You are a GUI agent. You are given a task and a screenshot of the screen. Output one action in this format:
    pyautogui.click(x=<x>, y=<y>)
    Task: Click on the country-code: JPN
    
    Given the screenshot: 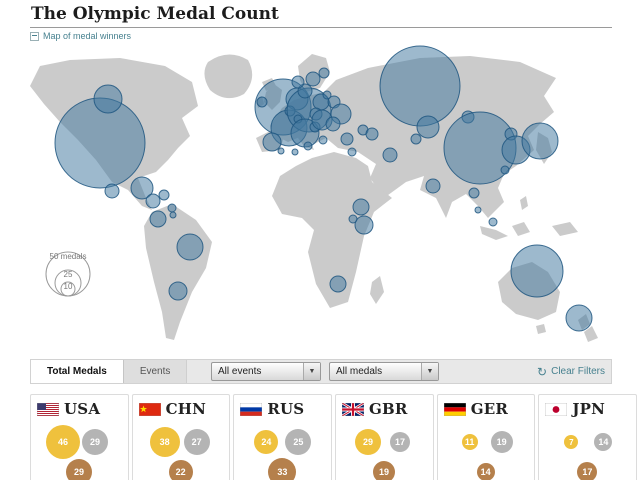 What is the action you would take?
    pyautogui.click(x=589, y=409)
    